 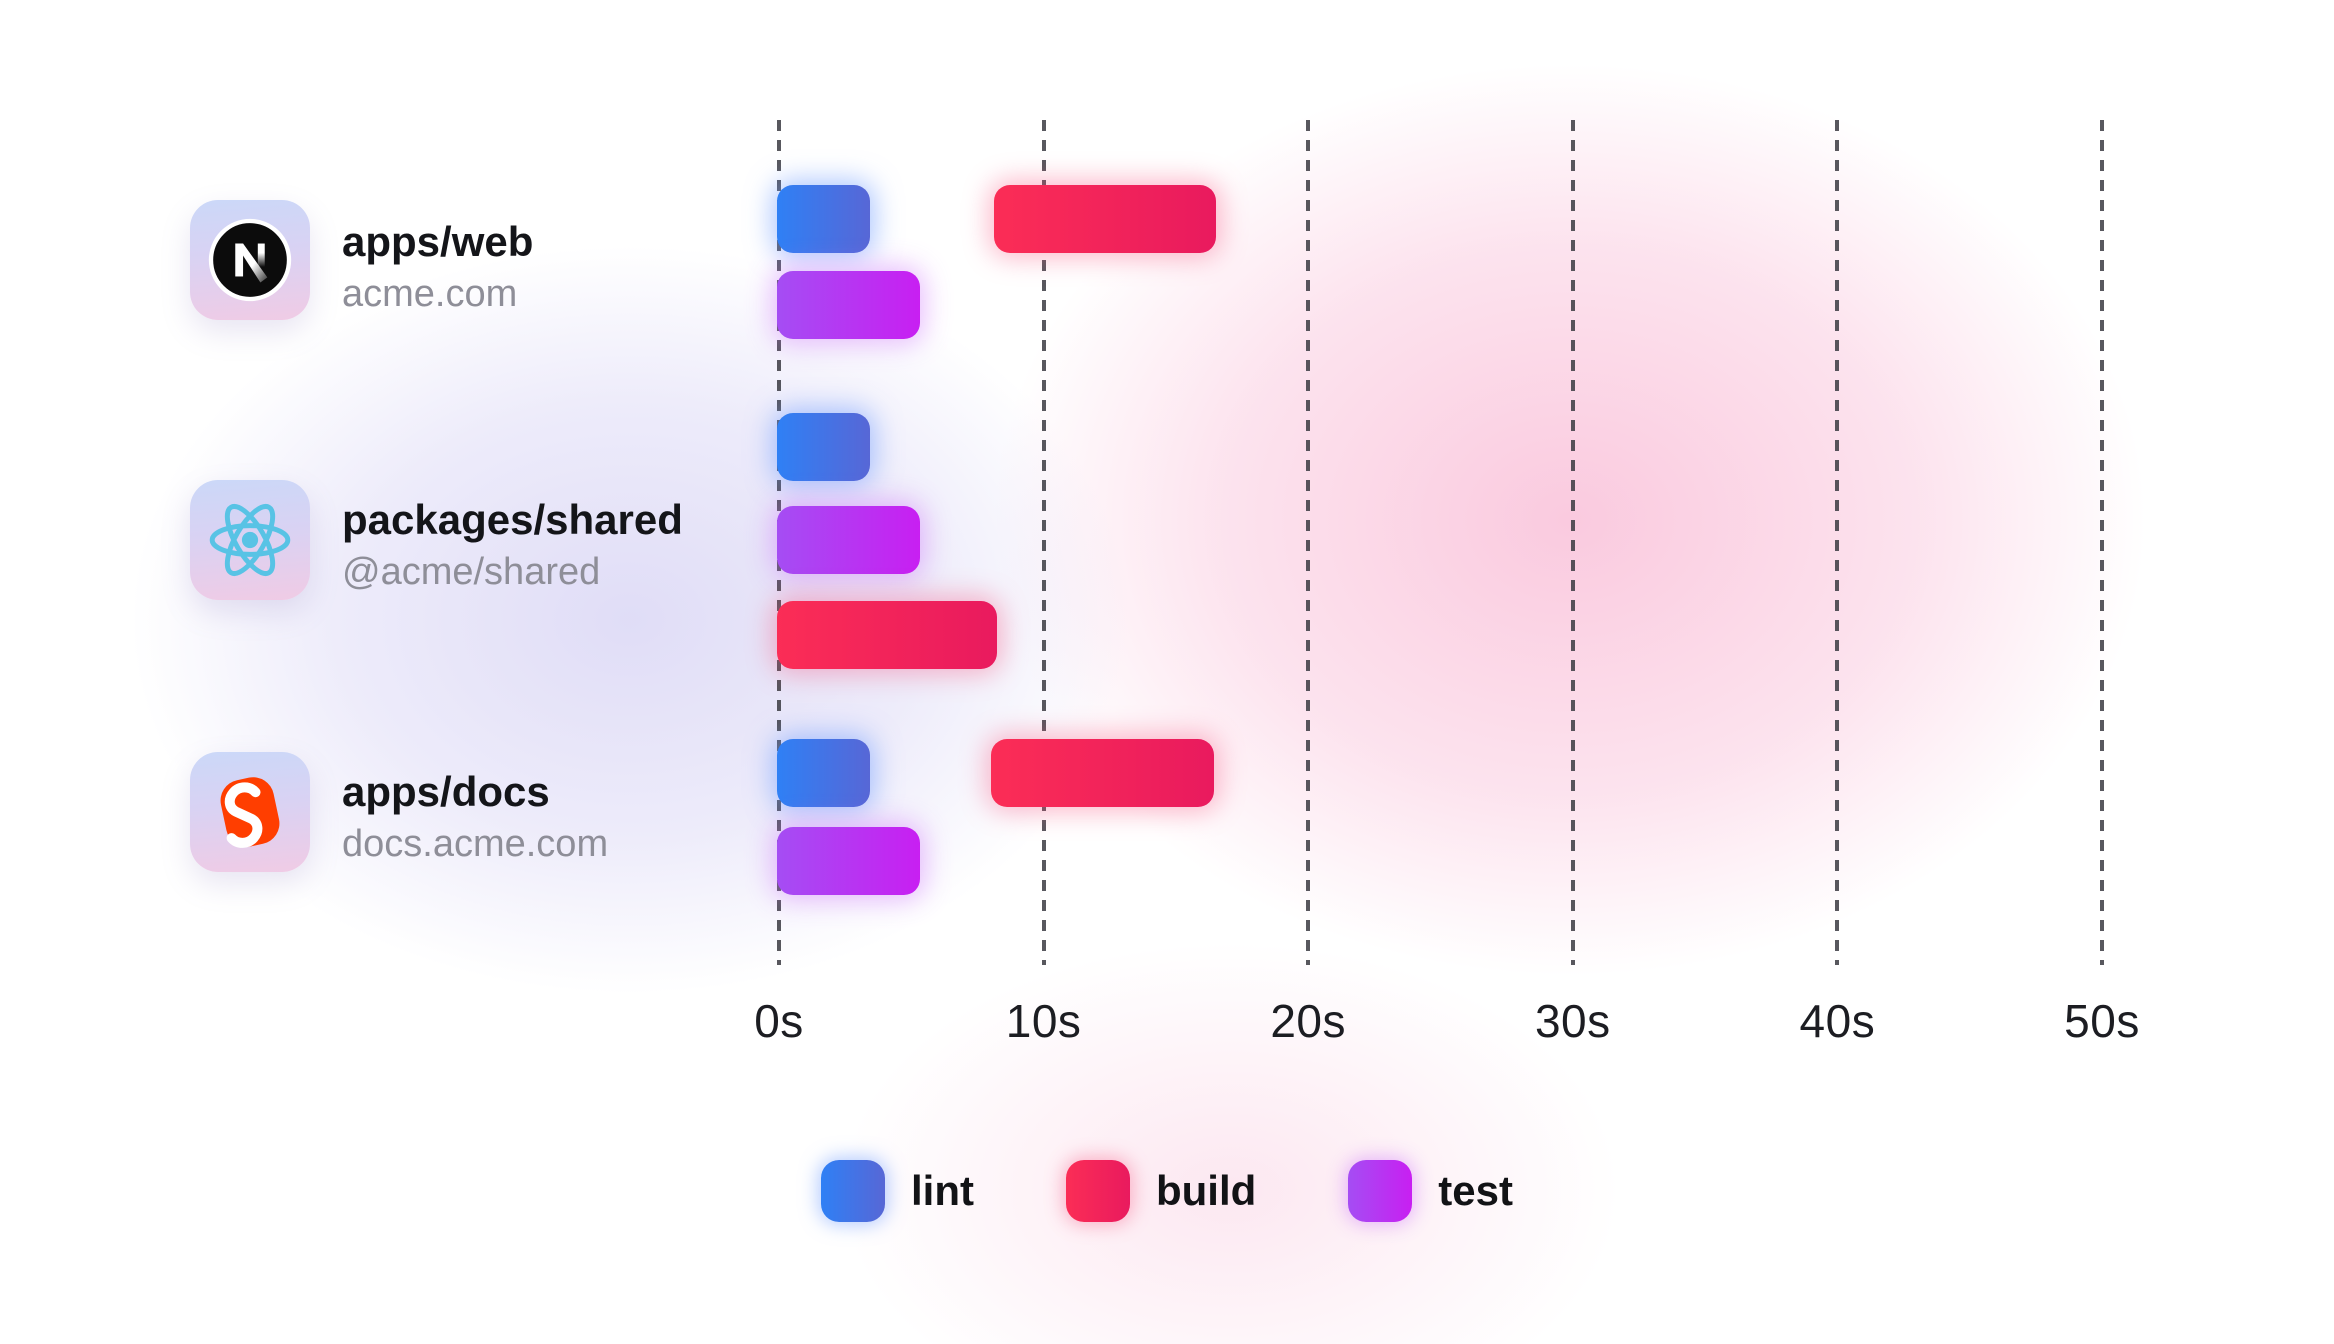 I want to click on axis-tick-label: 20s, so click(x=1308, y=1021).